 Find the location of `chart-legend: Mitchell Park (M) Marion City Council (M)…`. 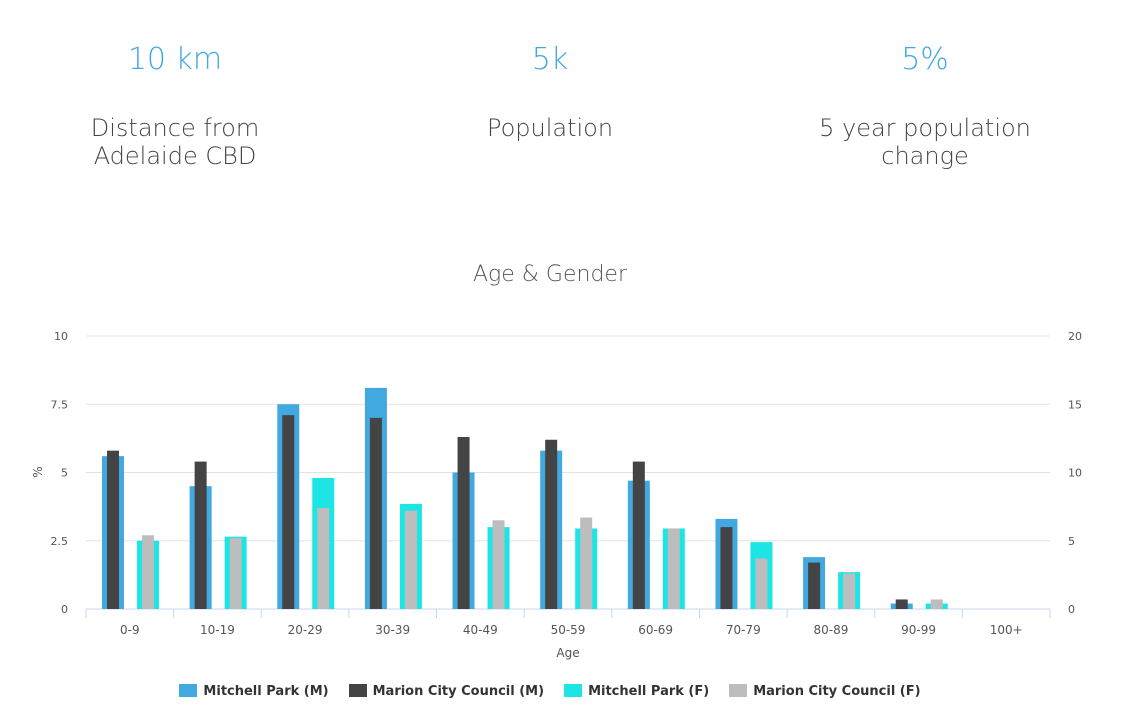

chart-legend: Mitchell Park (M) Marion City Council (M)… is located at coordinates (550, 691).